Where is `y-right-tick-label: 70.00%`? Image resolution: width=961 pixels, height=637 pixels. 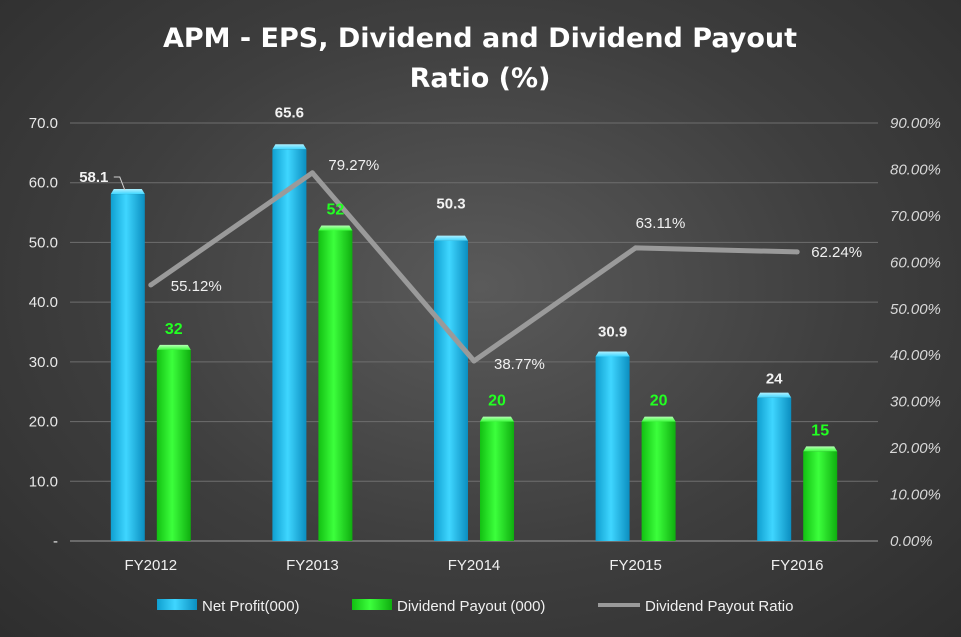
y-right-tick-label: 70.00% is located at coordinates (915, 216).